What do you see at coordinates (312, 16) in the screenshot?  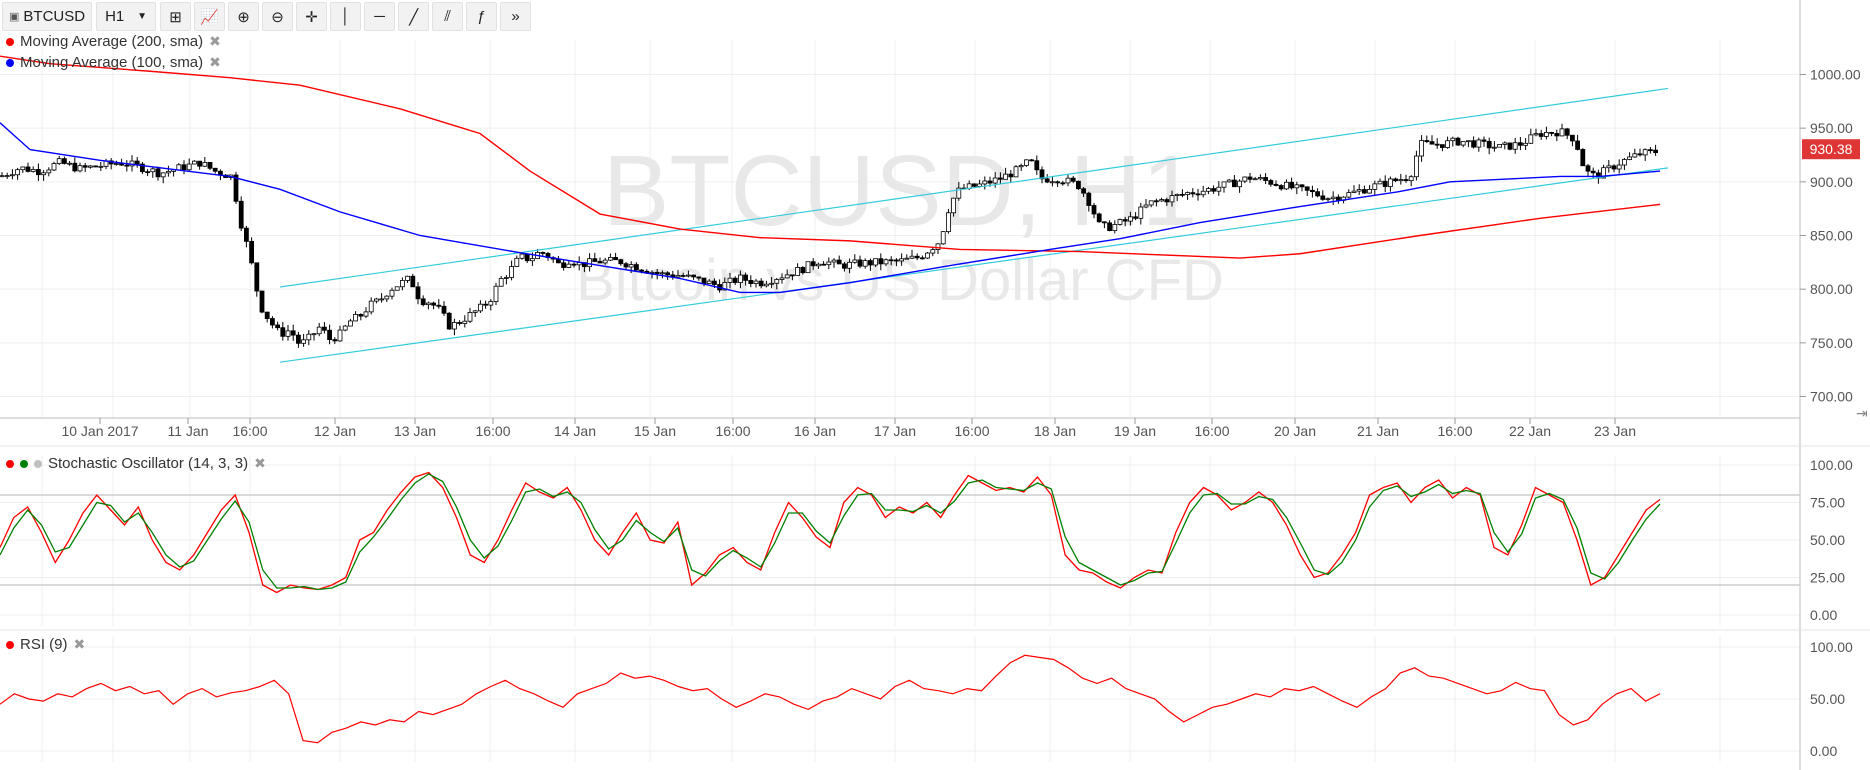 I see `crosshair-button: ✛` at bounding box center [312, 16].